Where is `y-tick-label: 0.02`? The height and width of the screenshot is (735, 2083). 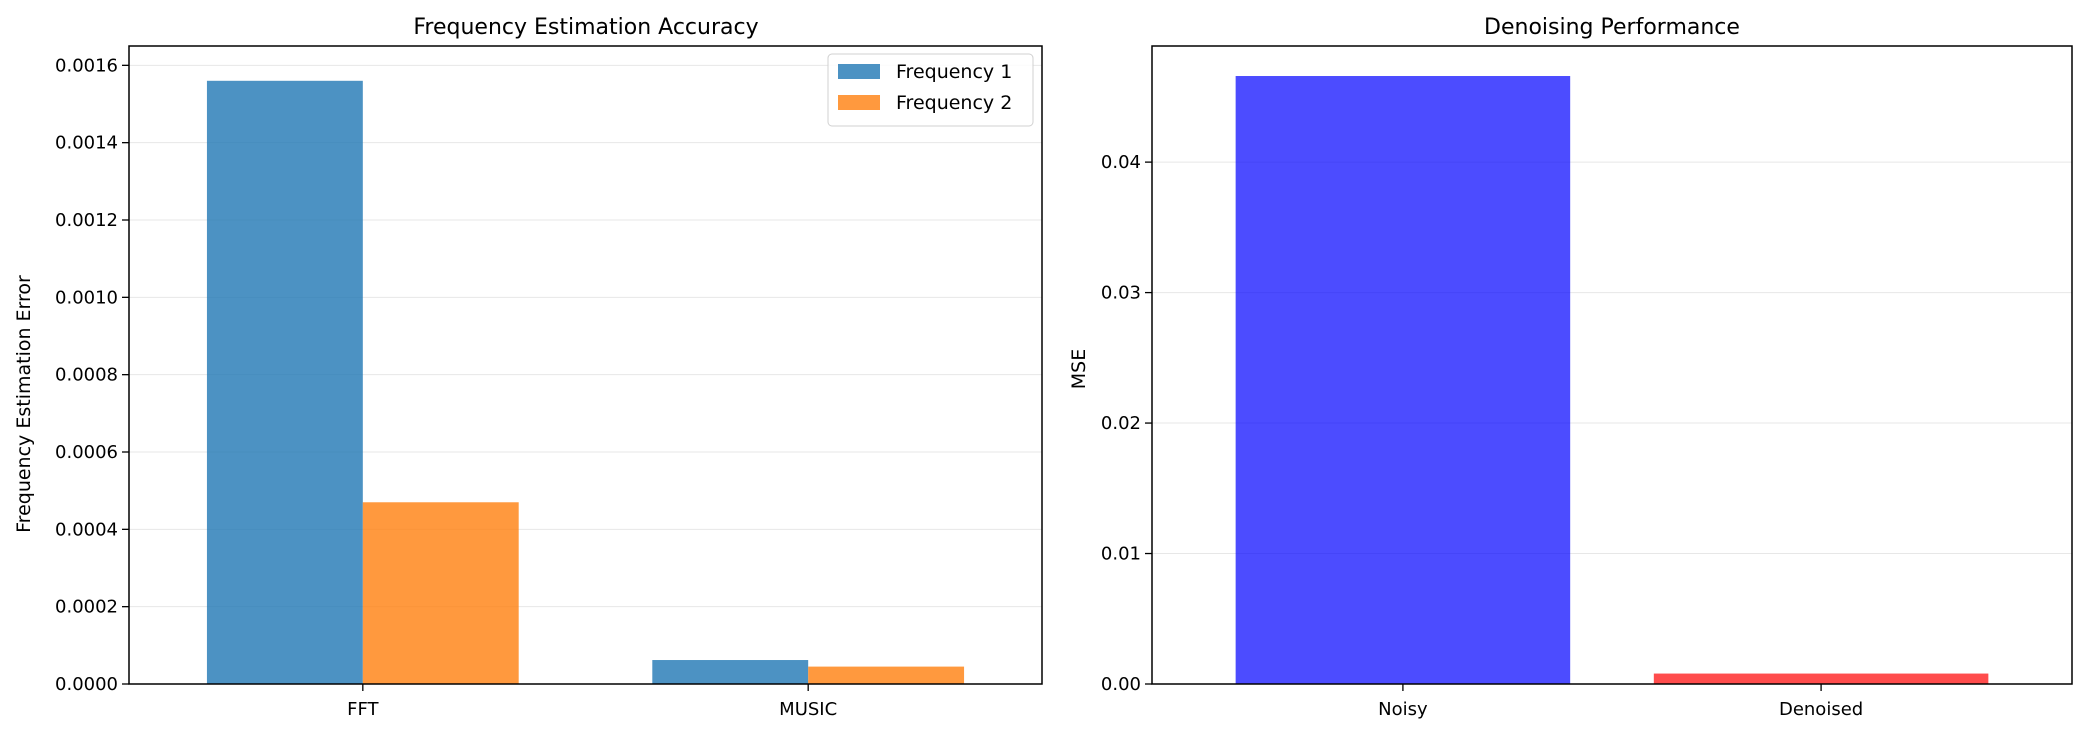 y-tick-label: 0.02 is located at coordinates (1121, 423).